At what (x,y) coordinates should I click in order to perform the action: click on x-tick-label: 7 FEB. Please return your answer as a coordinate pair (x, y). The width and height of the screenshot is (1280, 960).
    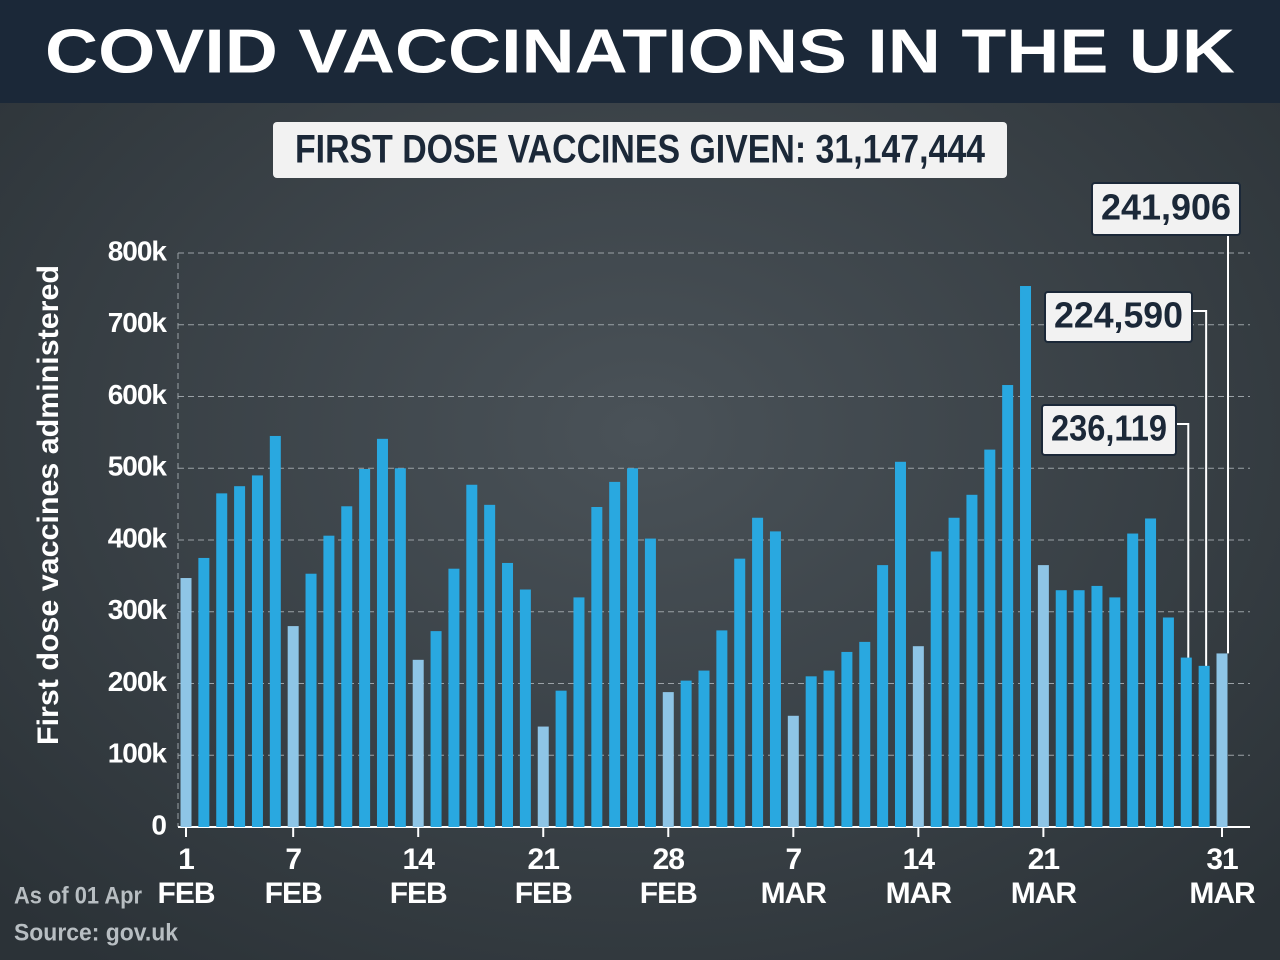
    Looking at the image, I should click on (293, 876).